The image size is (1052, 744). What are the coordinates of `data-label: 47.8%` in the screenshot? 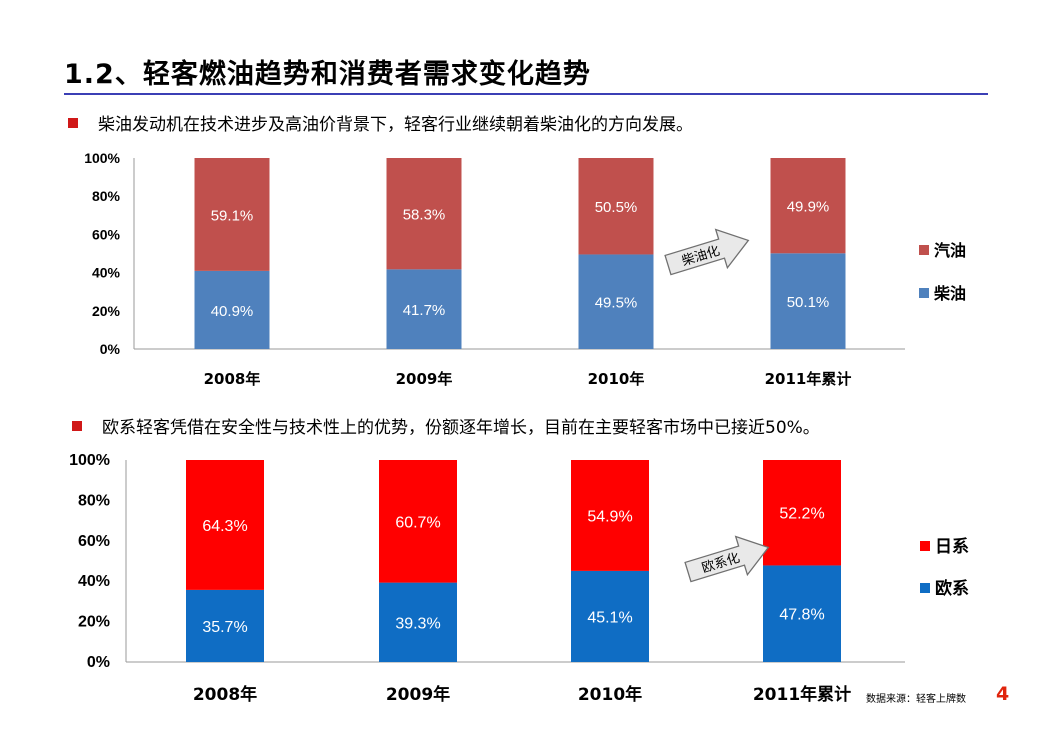 It's located at (801, 615).